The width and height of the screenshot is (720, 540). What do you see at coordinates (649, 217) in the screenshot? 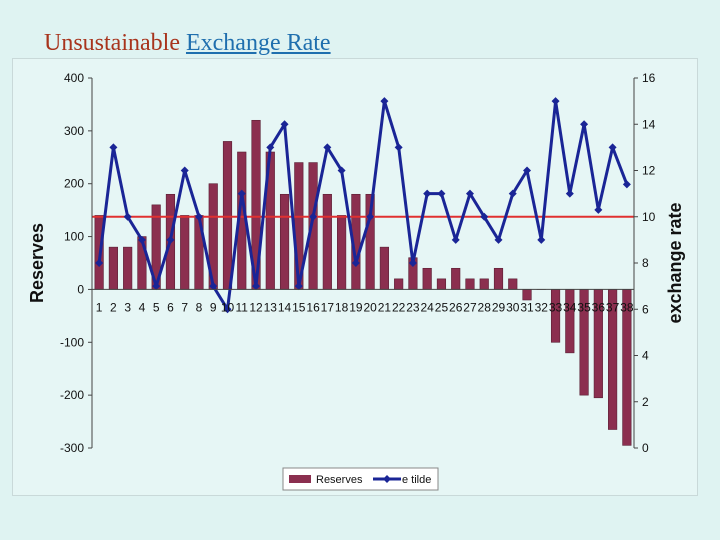
I see `y2-tick-label: 10` at bounding box center [649, 217].